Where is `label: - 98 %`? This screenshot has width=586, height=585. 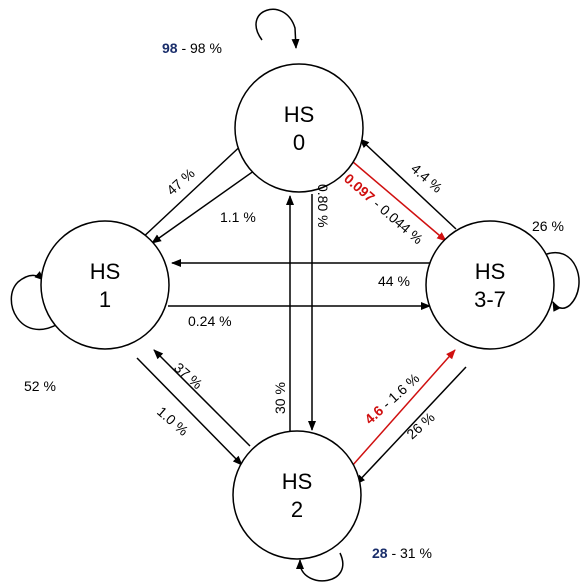
label: - 98 % is located at coordinates (201, 48).